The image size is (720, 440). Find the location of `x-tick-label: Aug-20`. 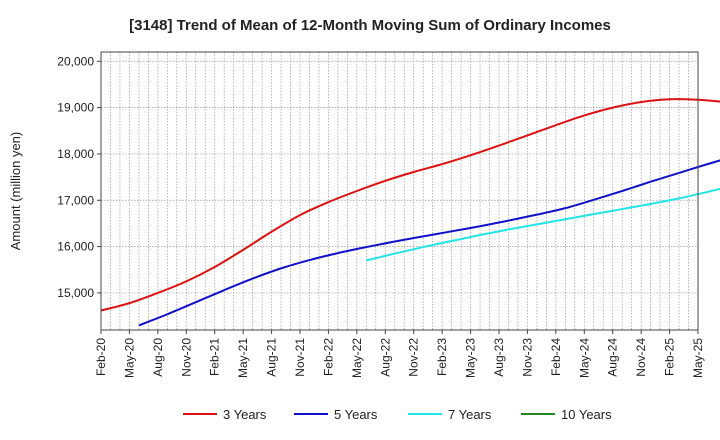

x-tick-label: Aug-20 is located at coordinates (158, 357).